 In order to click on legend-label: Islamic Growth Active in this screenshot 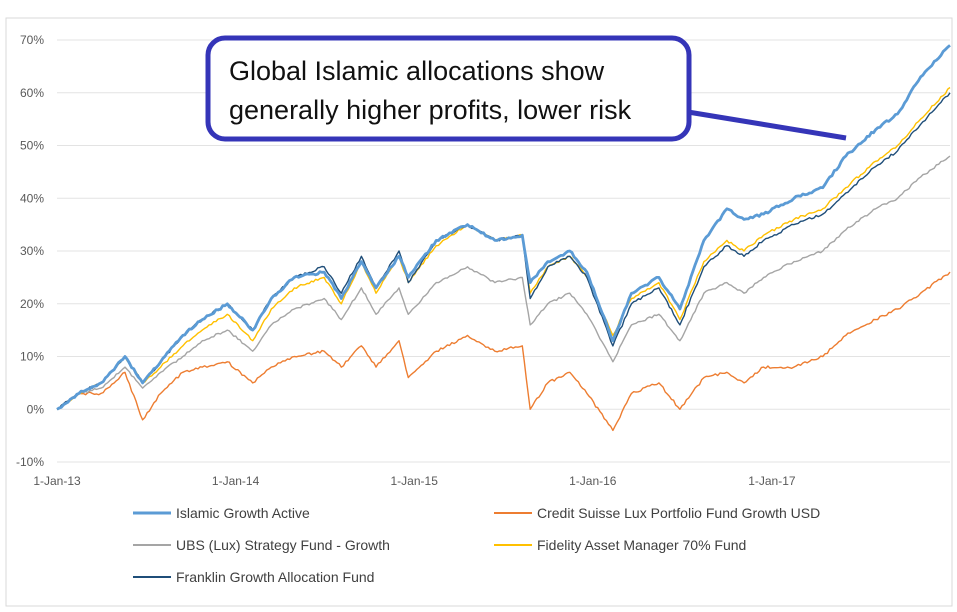, I will do `click(243, 513)`.